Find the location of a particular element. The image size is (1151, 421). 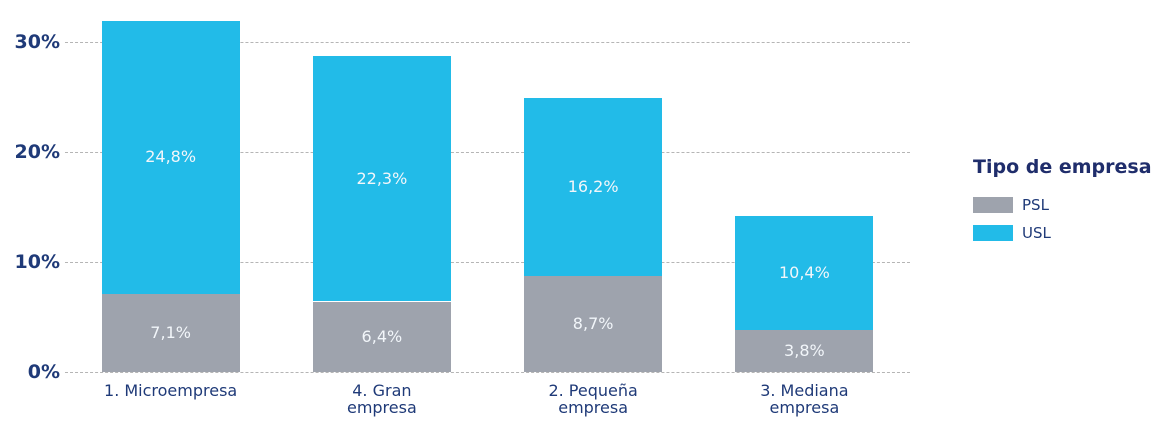

legend-title: Tipo de empresa is located at coordinates (1062, 167).